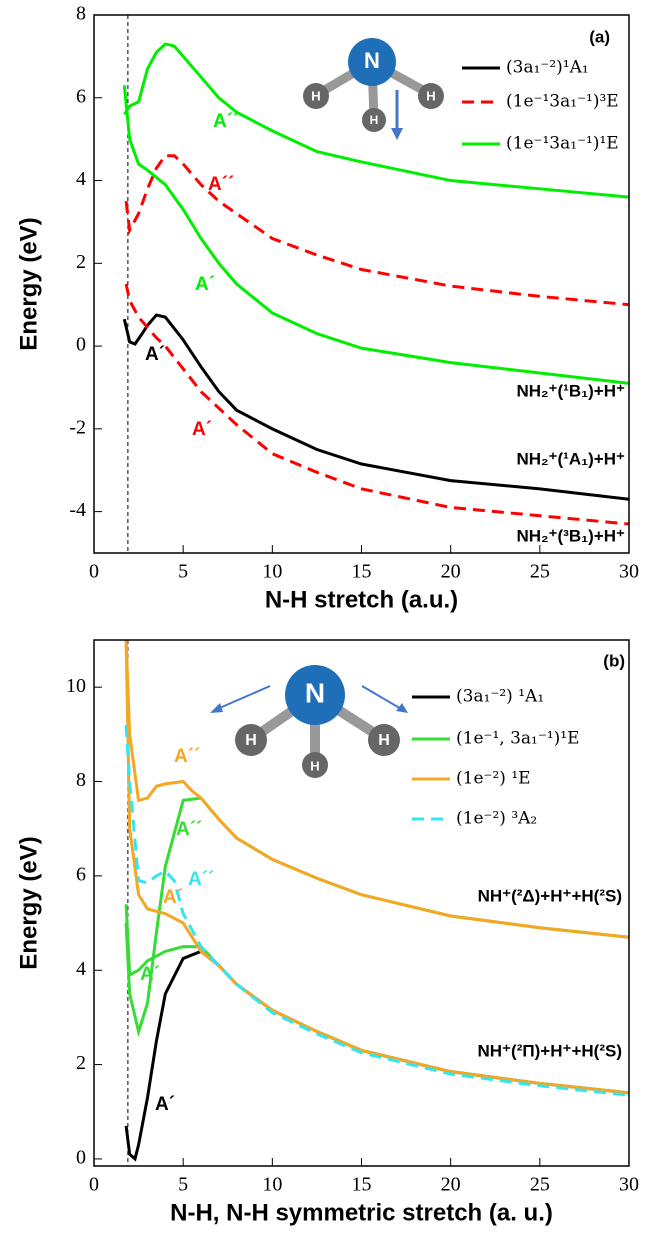 This screenshot has height=1245, width=659. Describe the element at coordinates (550, 895) in the screenshot. I see `annotation: NH⁺(²Δ)+H⁺+H(²S)` at that location.